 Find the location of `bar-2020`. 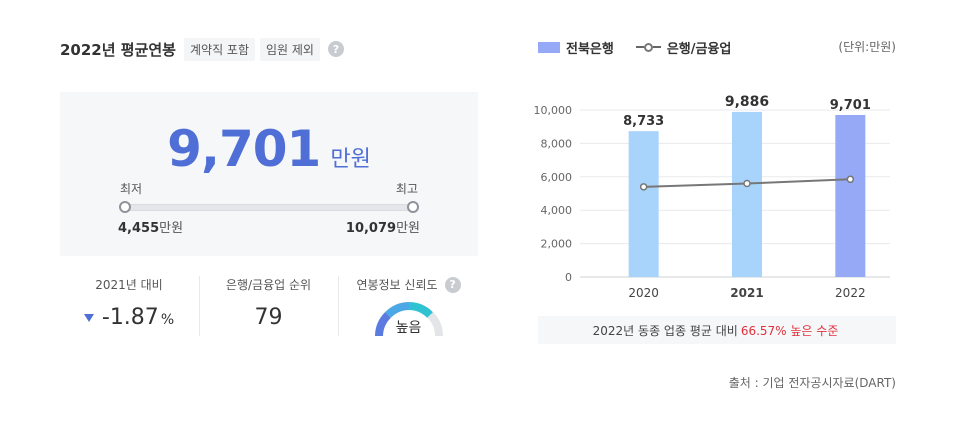

bar-2020 is located at coordinates (643, 204).